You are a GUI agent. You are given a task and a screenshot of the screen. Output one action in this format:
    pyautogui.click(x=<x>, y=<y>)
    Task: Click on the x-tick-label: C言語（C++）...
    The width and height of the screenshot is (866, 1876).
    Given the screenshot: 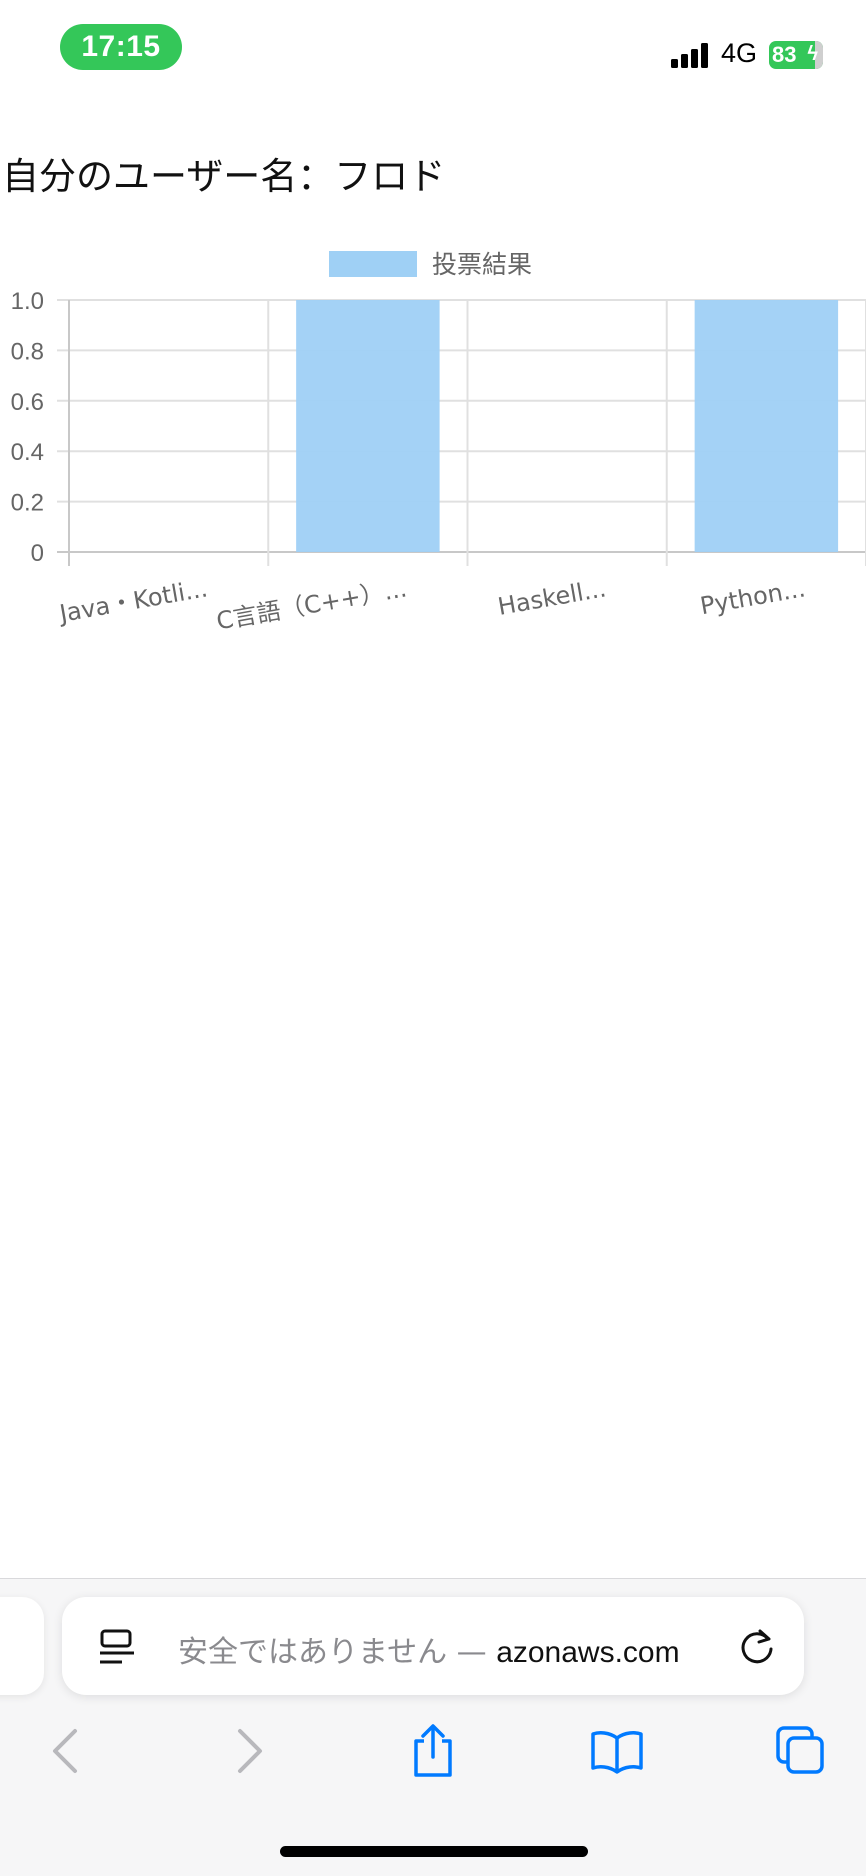 What is the action you would take?
    pyautogui.click(x=311, y=604)
    